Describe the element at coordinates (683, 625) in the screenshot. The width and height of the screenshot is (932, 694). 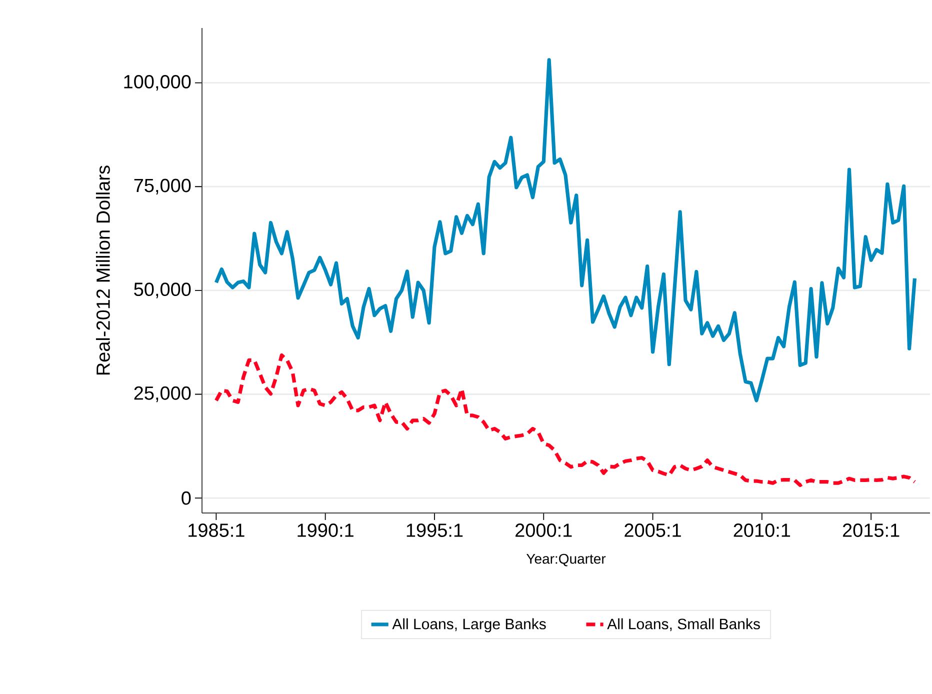
I see `legend-label: All Loans, Small Banks` at that location.